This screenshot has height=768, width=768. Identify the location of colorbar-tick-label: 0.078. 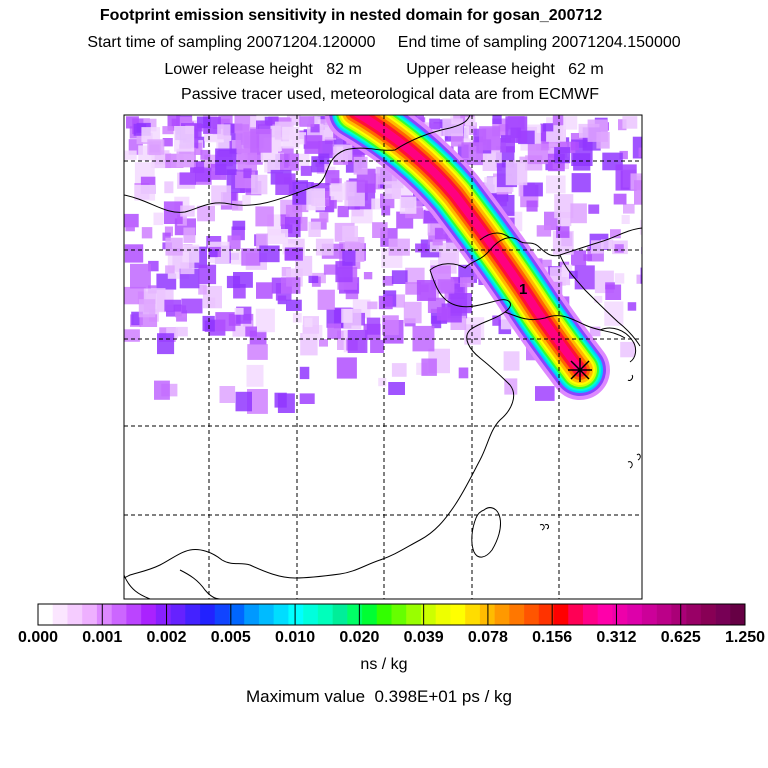
(487, 637).